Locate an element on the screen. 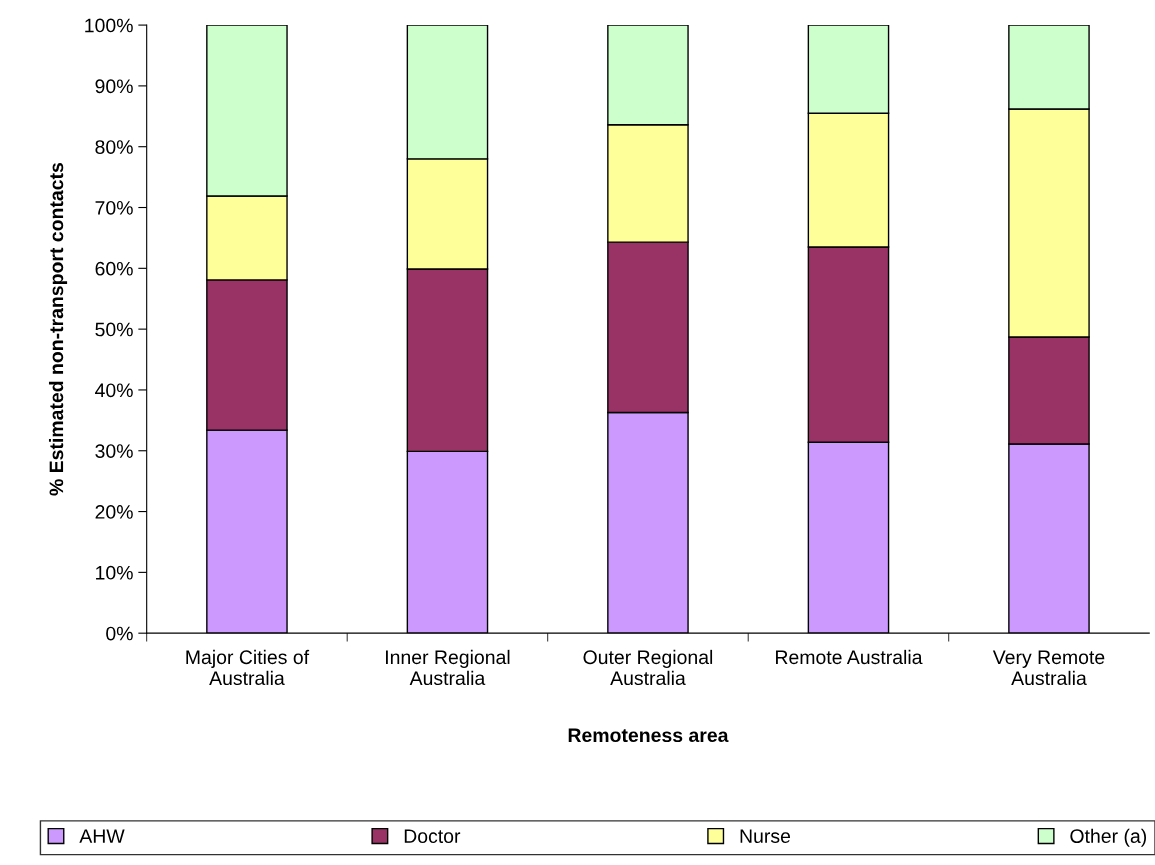 Image resolution: width=1155 pixels, height=865 pixels. x-tick-label: Inner Regional Australia is located at coordinates (448, 667).